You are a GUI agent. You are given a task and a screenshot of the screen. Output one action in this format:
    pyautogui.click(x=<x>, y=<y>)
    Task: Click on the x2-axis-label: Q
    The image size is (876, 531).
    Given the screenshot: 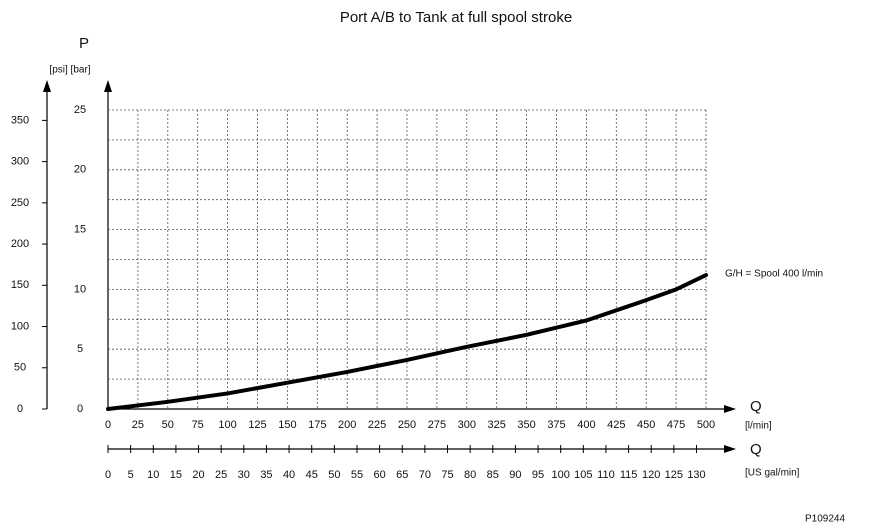 What is the action you would take?
    pyautogui.click(x=756, y=449)
    